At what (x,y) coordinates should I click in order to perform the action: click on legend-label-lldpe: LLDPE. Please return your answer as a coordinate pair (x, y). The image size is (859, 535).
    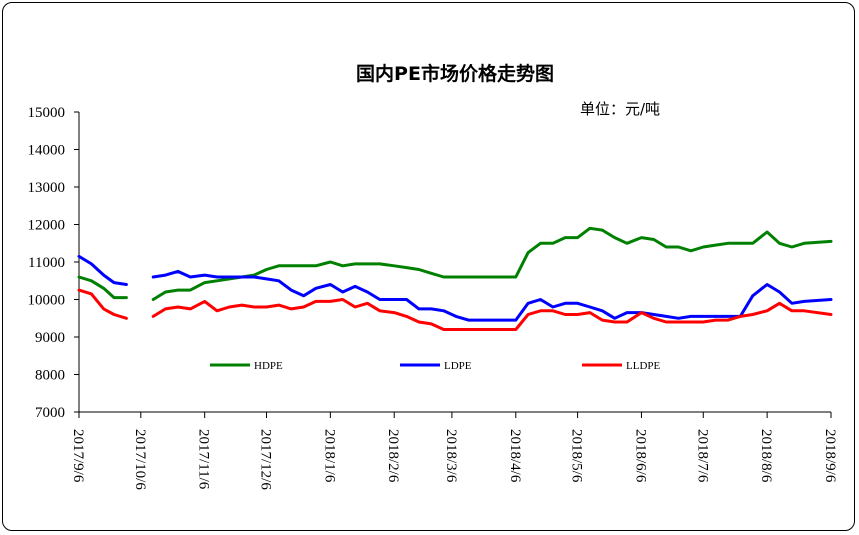
    Looking at the image, I should click on (643, 366).